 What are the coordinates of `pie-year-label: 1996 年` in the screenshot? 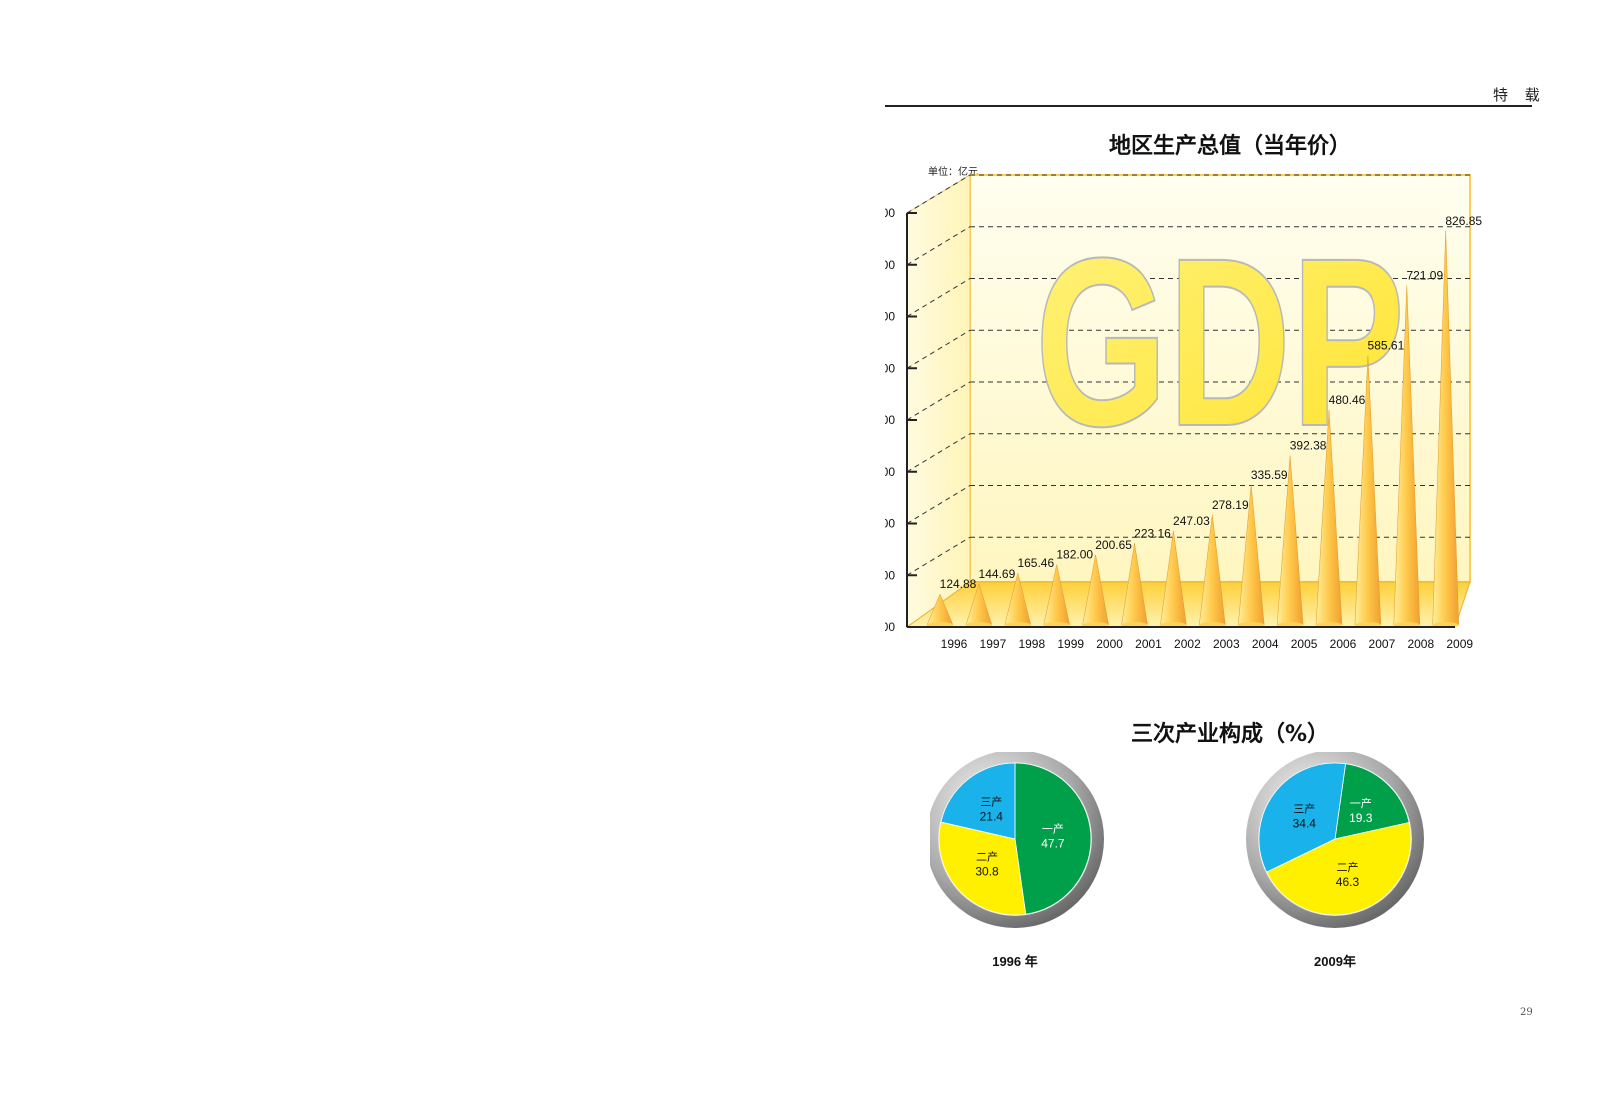 It's located at (1015, 961).